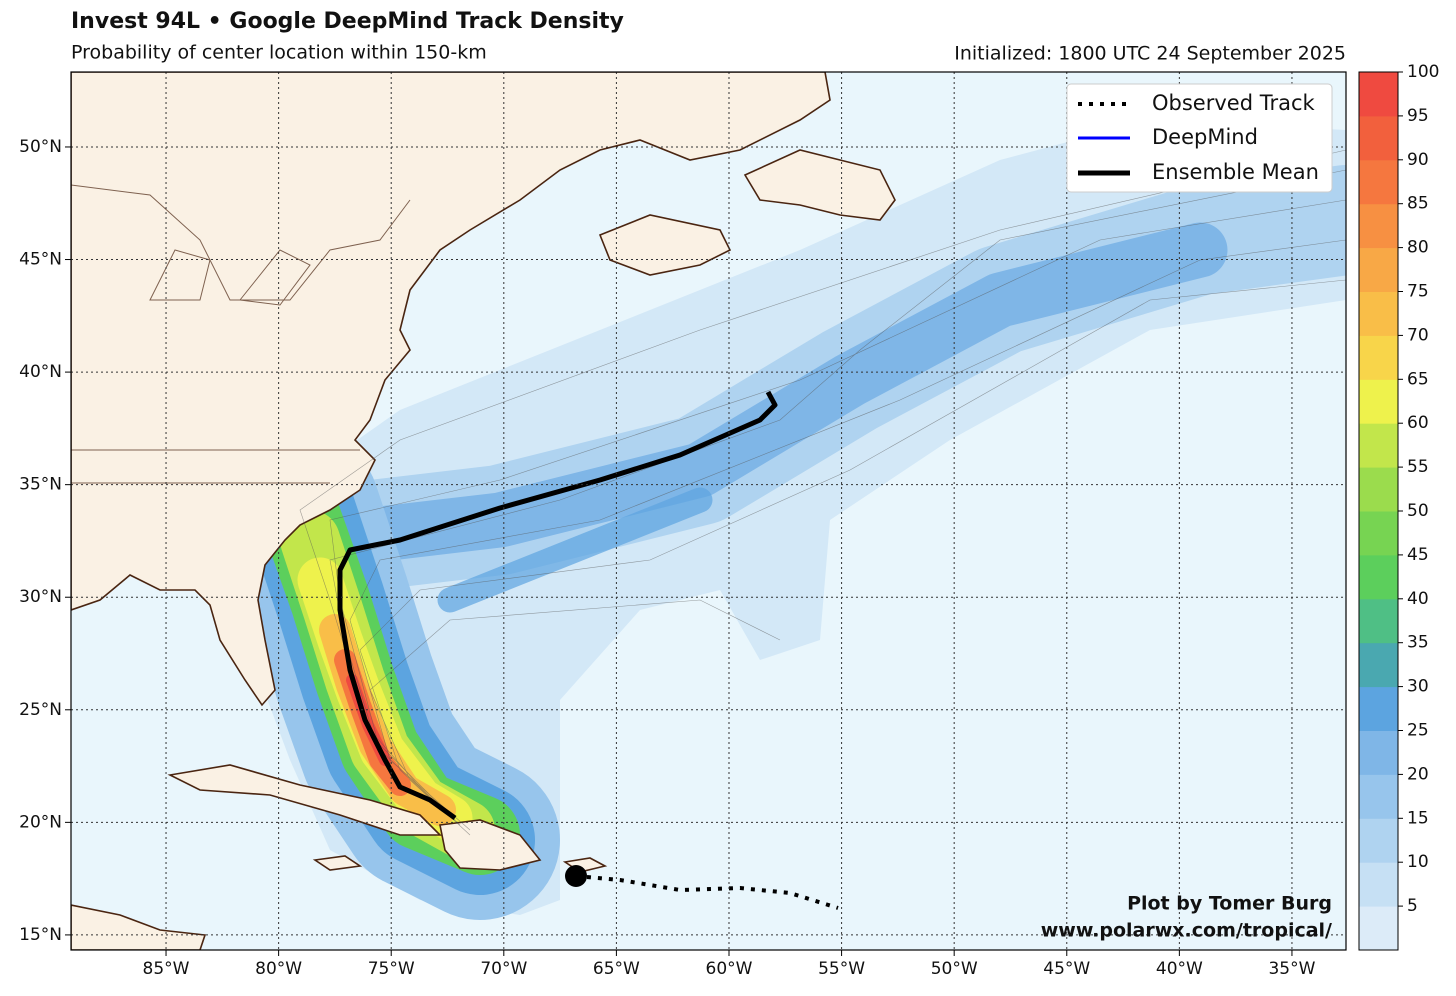 The width and height of the screenshot is (1456, 996). I want to click on colorbar-label: 70, so click(1418, 335).